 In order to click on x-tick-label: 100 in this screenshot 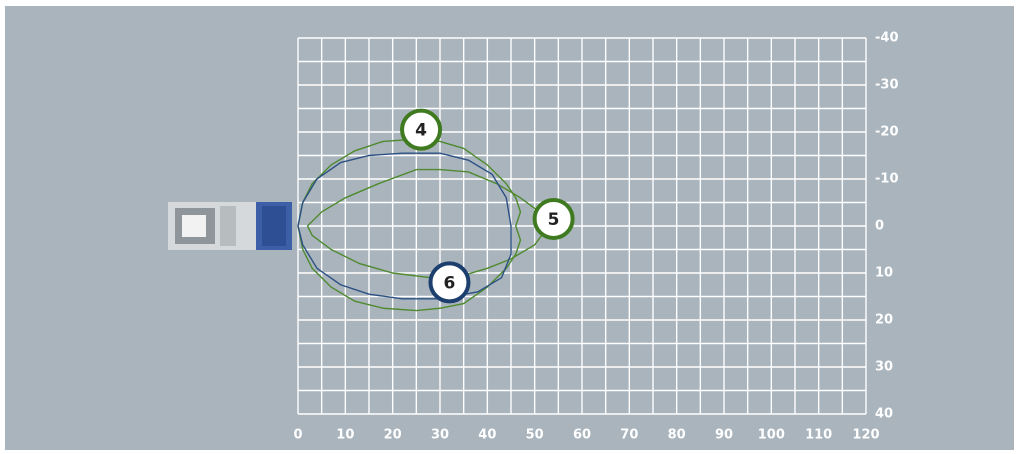, I will do `click(771, 435)`.